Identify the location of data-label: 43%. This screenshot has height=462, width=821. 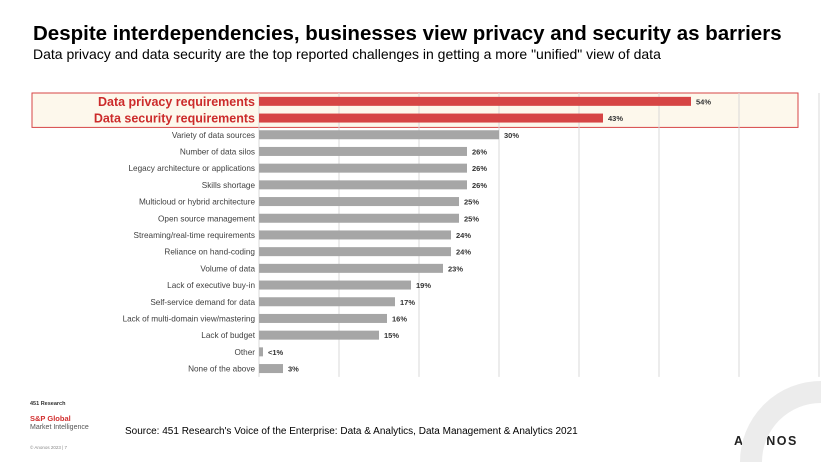
(615, 118).